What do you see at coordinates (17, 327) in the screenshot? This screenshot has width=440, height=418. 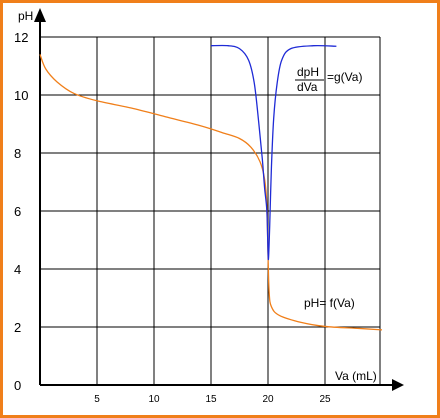 I see `y-tick-label-2: 2` at bounding box center [17, 327].